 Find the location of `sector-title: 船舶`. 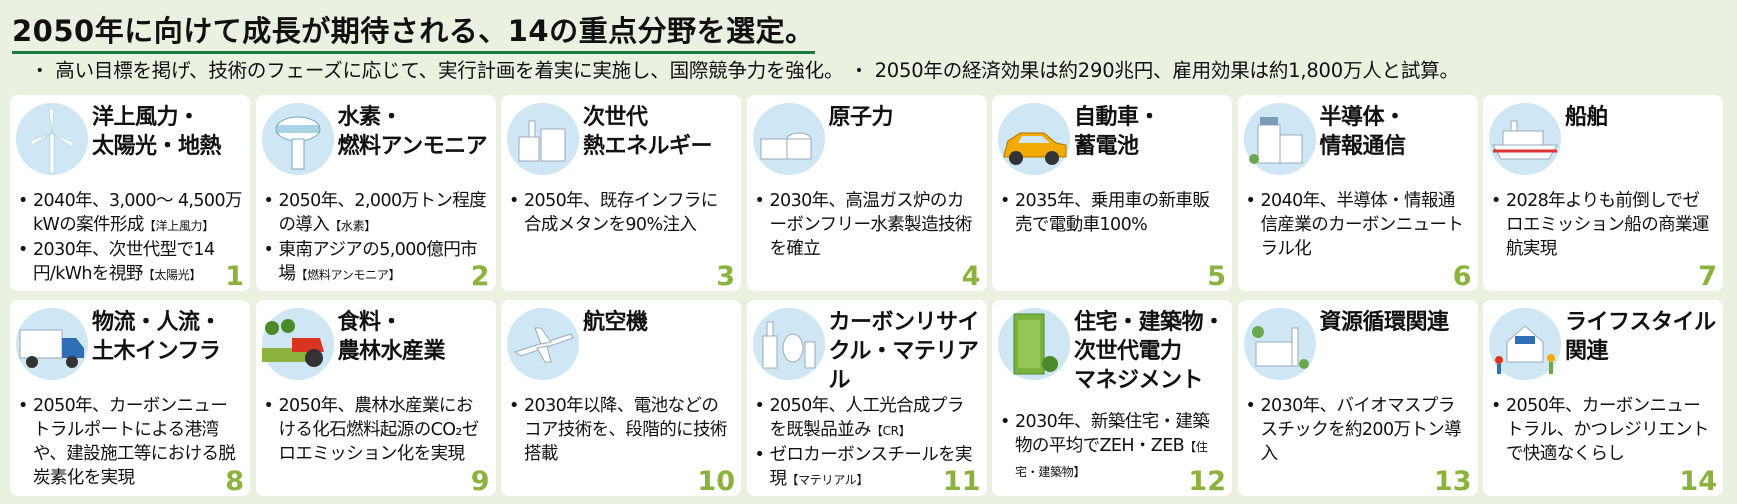

sector-title: 船舶 is located at coordinates (1642, 117).